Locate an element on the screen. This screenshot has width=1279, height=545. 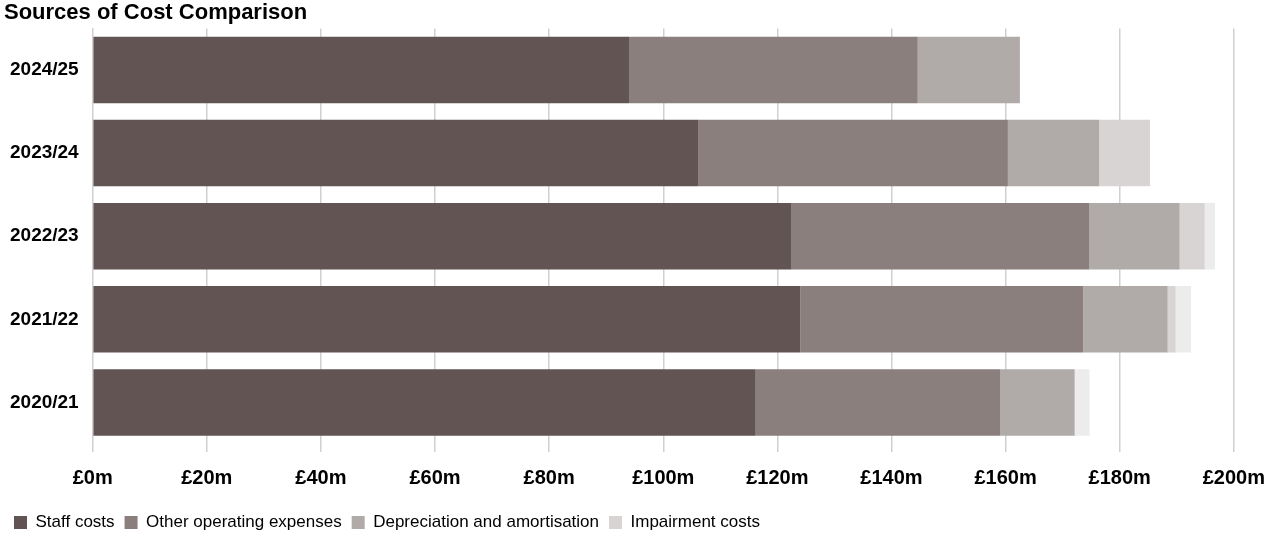
x-tick-label: £200m is located at coordinates (1233, 476).